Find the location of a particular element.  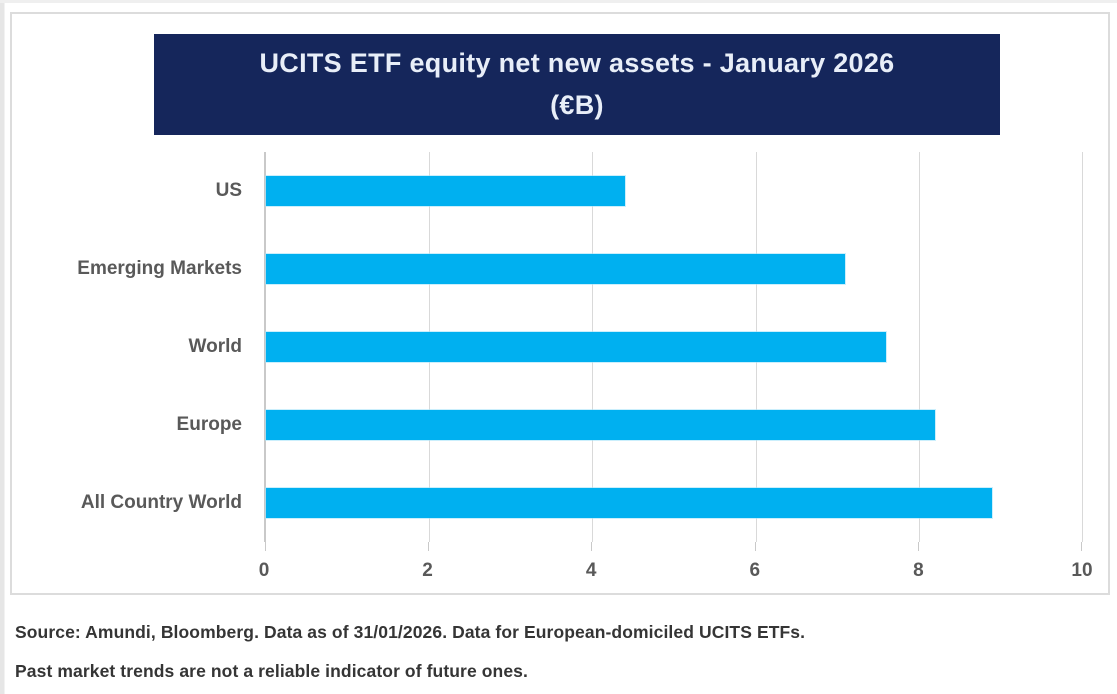

category-label-emerging-markets: Emerging Markets is located at coordinates (159, 268).